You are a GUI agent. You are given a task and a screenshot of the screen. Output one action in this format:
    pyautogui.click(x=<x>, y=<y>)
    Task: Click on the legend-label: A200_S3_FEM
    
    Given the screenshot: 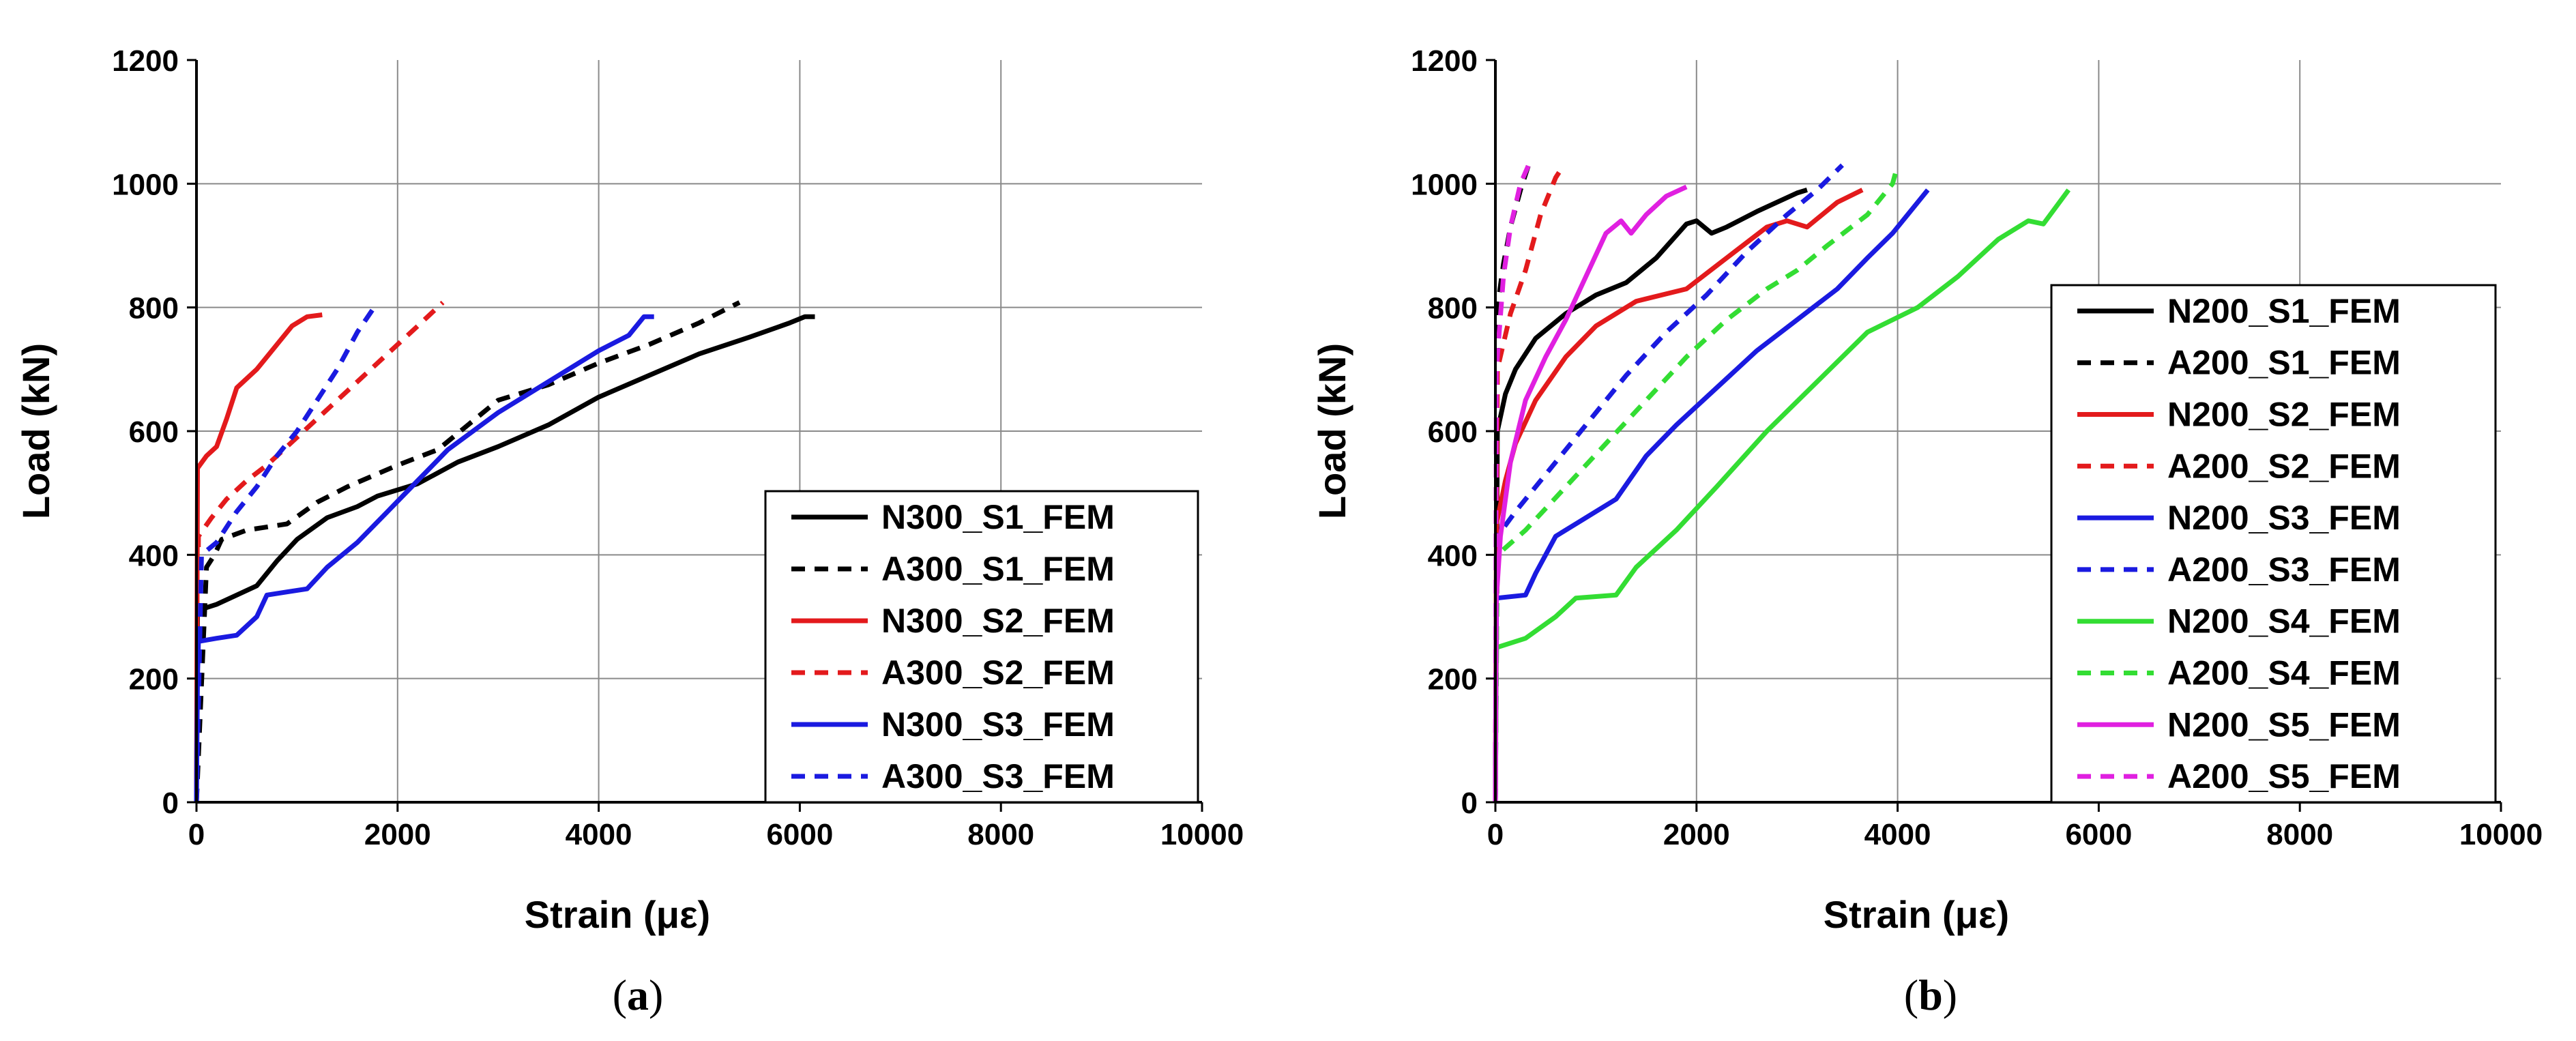 What is the action you would take?
    pyautogui.click(x=2284, y=570)
    